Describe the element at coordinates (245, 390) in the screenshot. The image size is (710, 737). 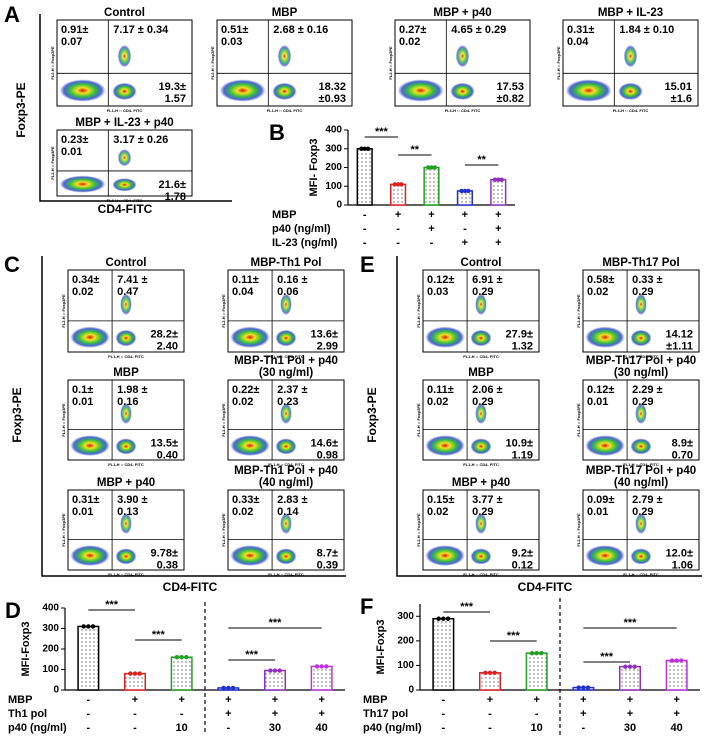
I see `quadrant-value: 0.22±` at that location.